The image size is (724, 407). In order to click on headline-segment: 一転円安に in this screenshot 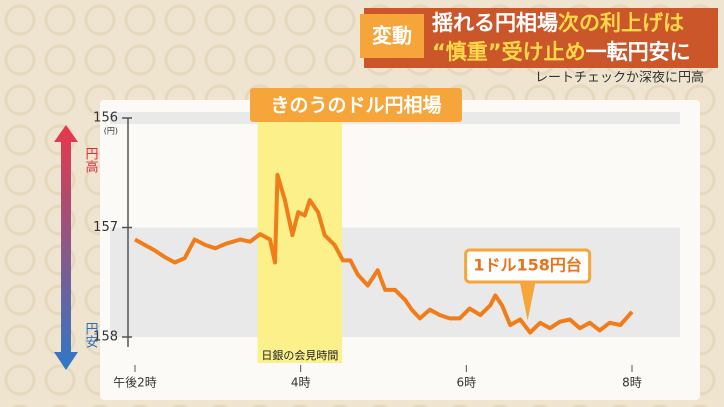, I will do `click(638, 52)`.